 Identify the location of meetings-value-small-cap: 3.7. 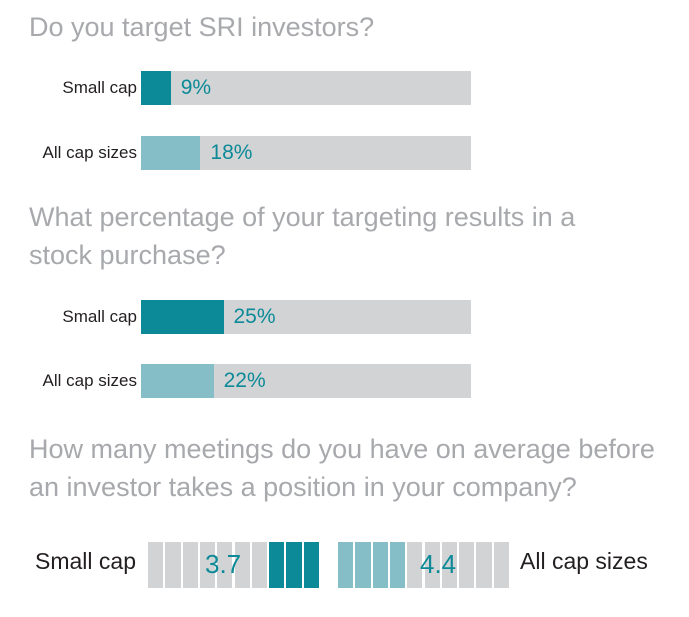
(223, 564).